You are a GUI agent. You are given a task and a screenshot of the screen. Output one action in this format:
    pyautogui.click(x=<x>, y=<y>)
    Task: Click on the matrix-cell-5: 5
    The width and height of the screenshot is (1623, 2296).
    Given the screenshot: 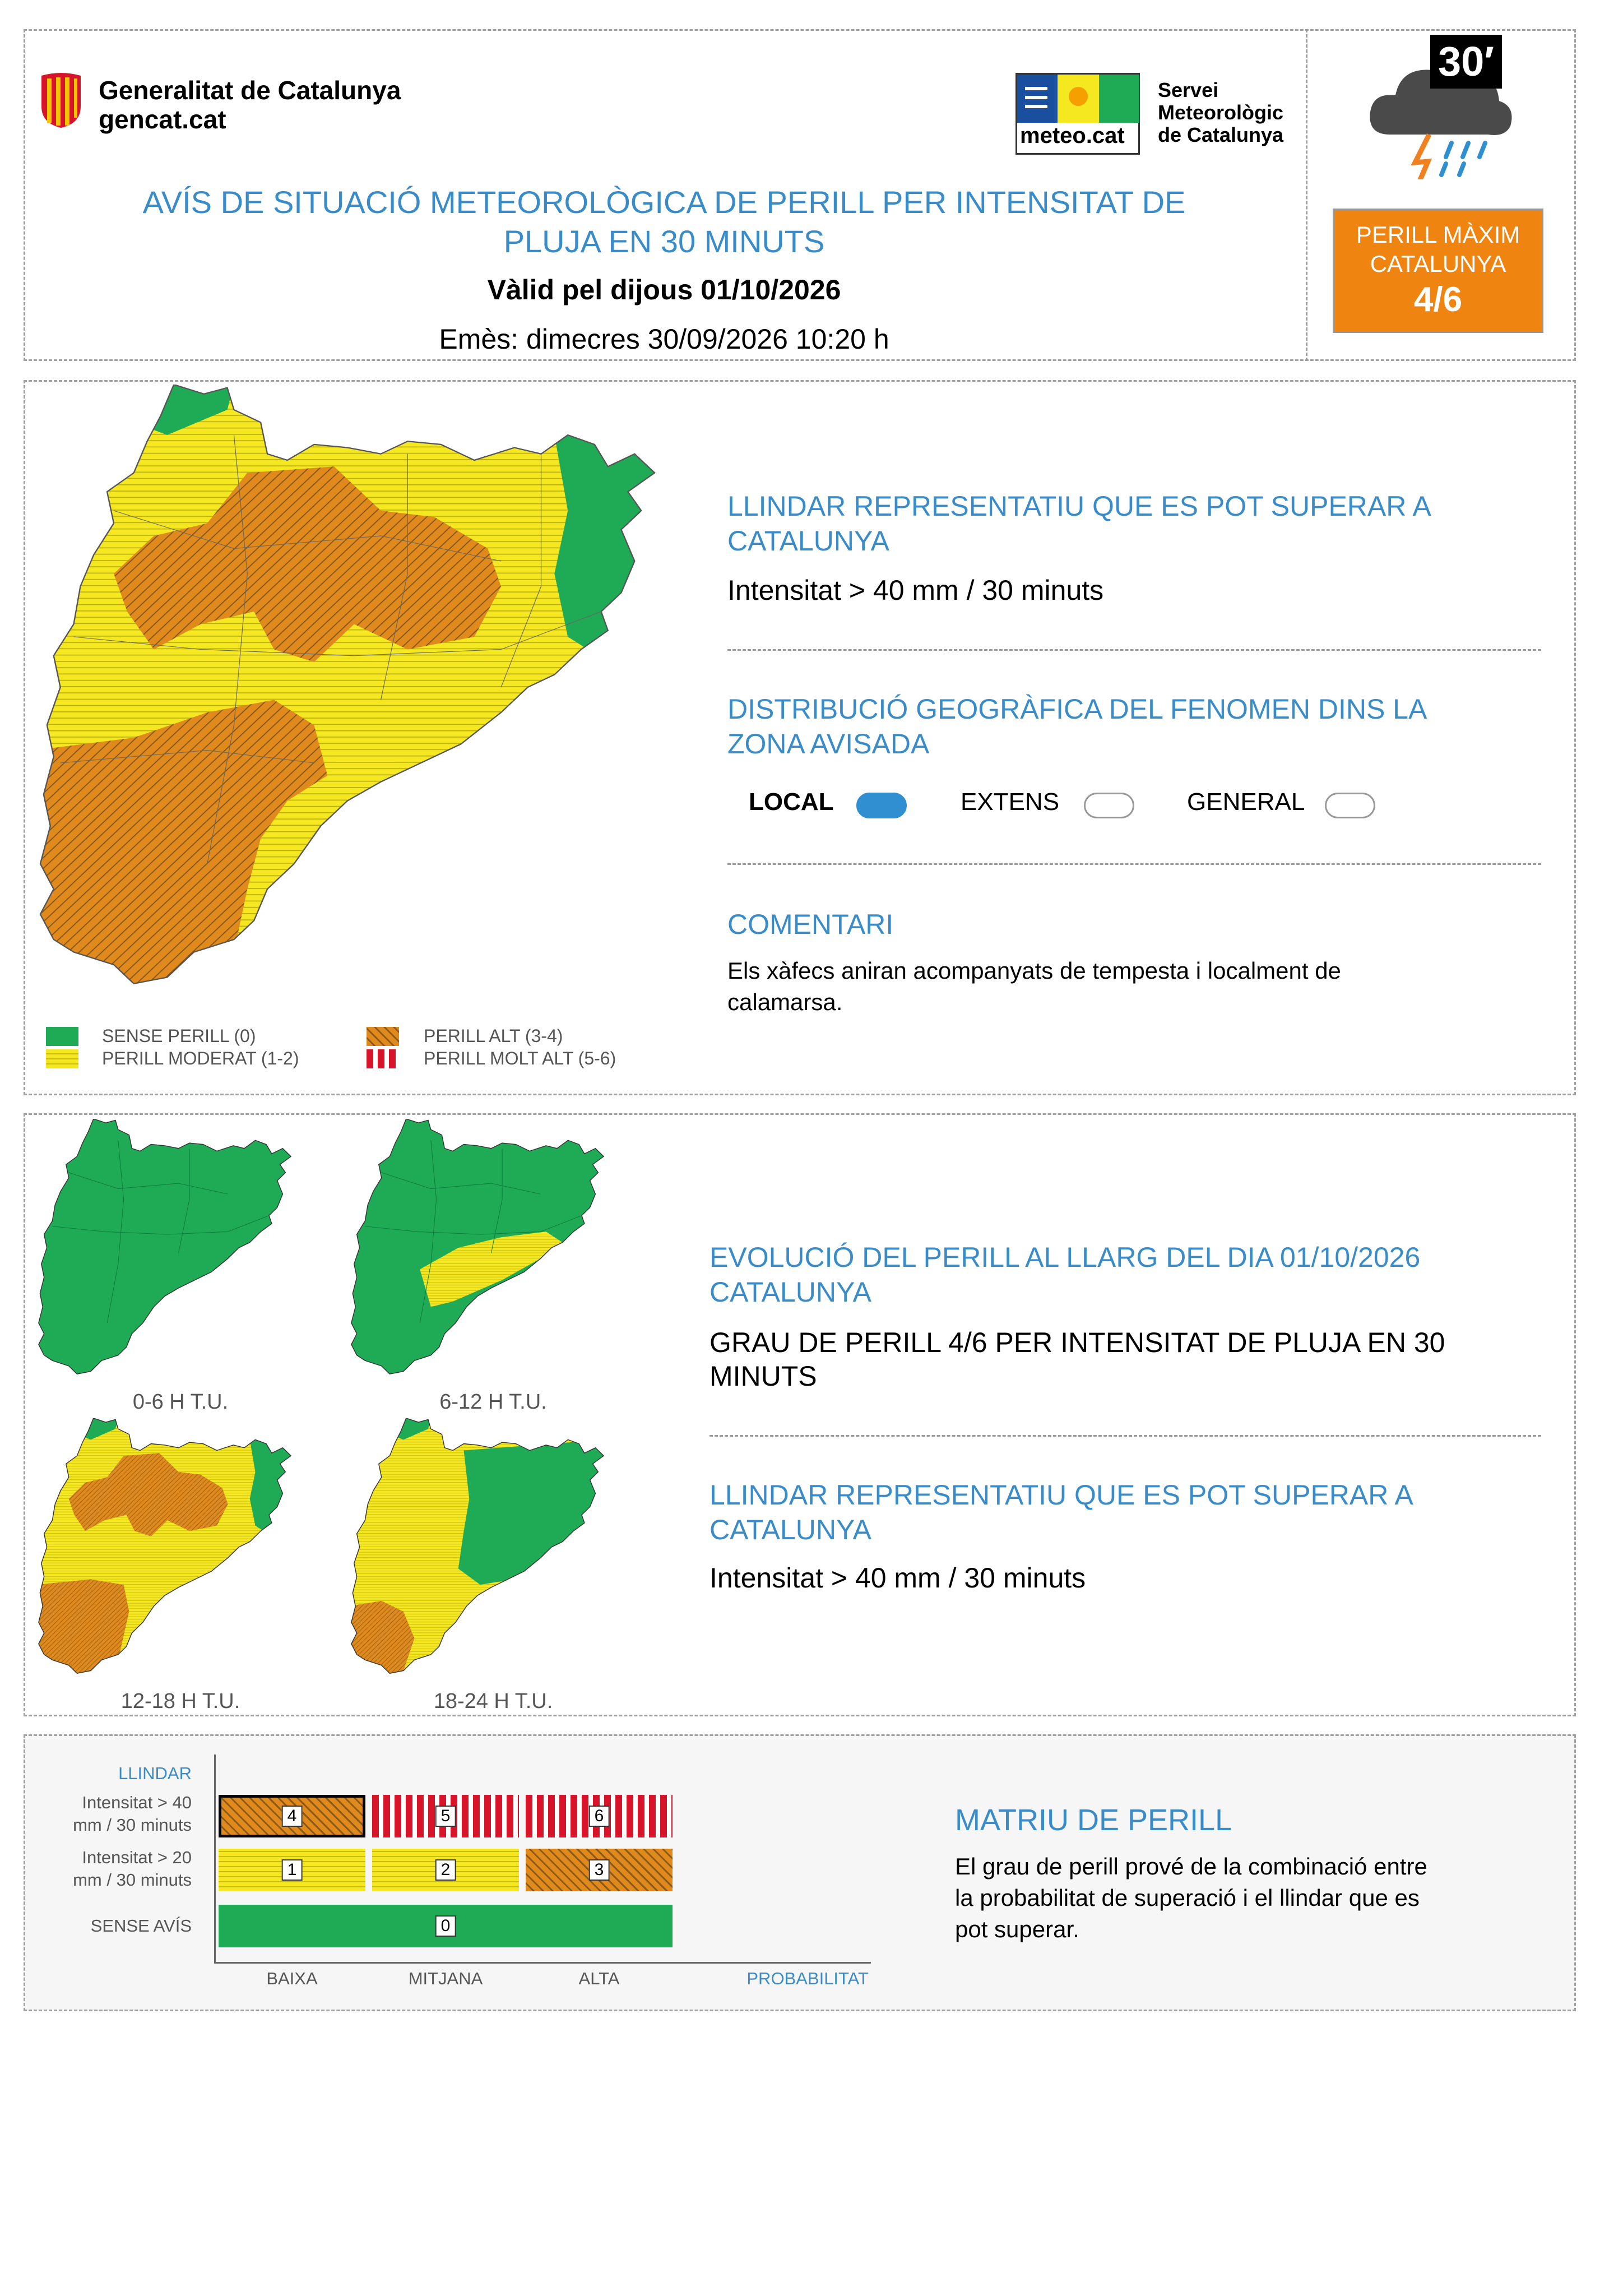 What is the action you would take?
    pyautogui.click(x=445, y=1816)
    